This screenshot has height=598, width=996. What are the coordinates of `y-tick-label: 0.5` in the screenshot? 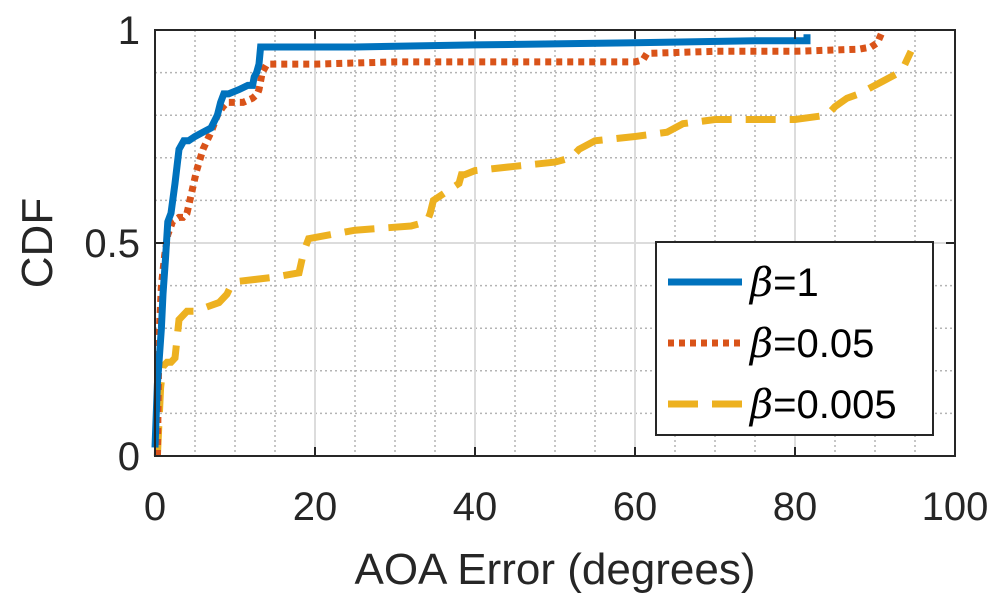 It's located at (112, 244).